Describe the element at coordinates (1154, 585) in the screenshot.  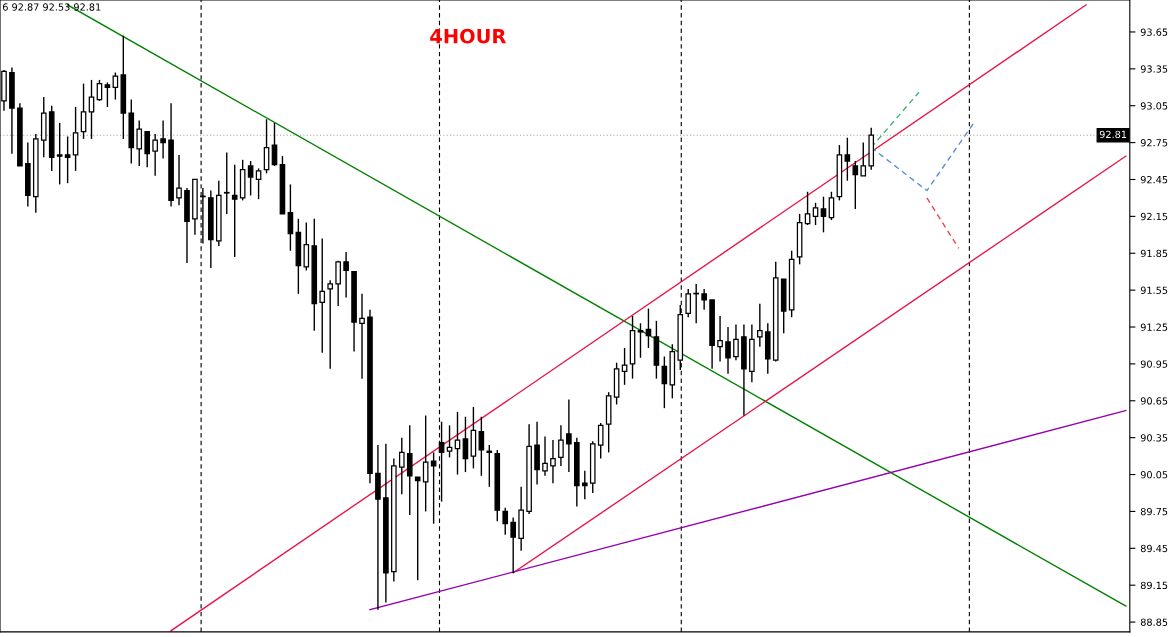
I see `y-tick-label: 89.15` at that location.